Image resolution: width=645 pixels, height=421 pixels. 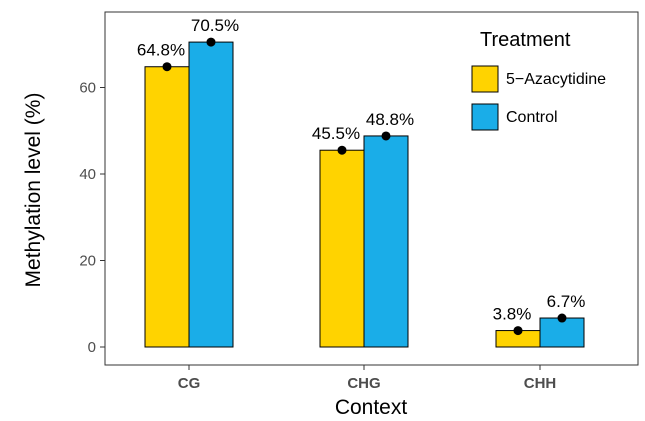 I want to click on legend: Treatment 5−Azacytidine Control, so click(x=538, y=80).